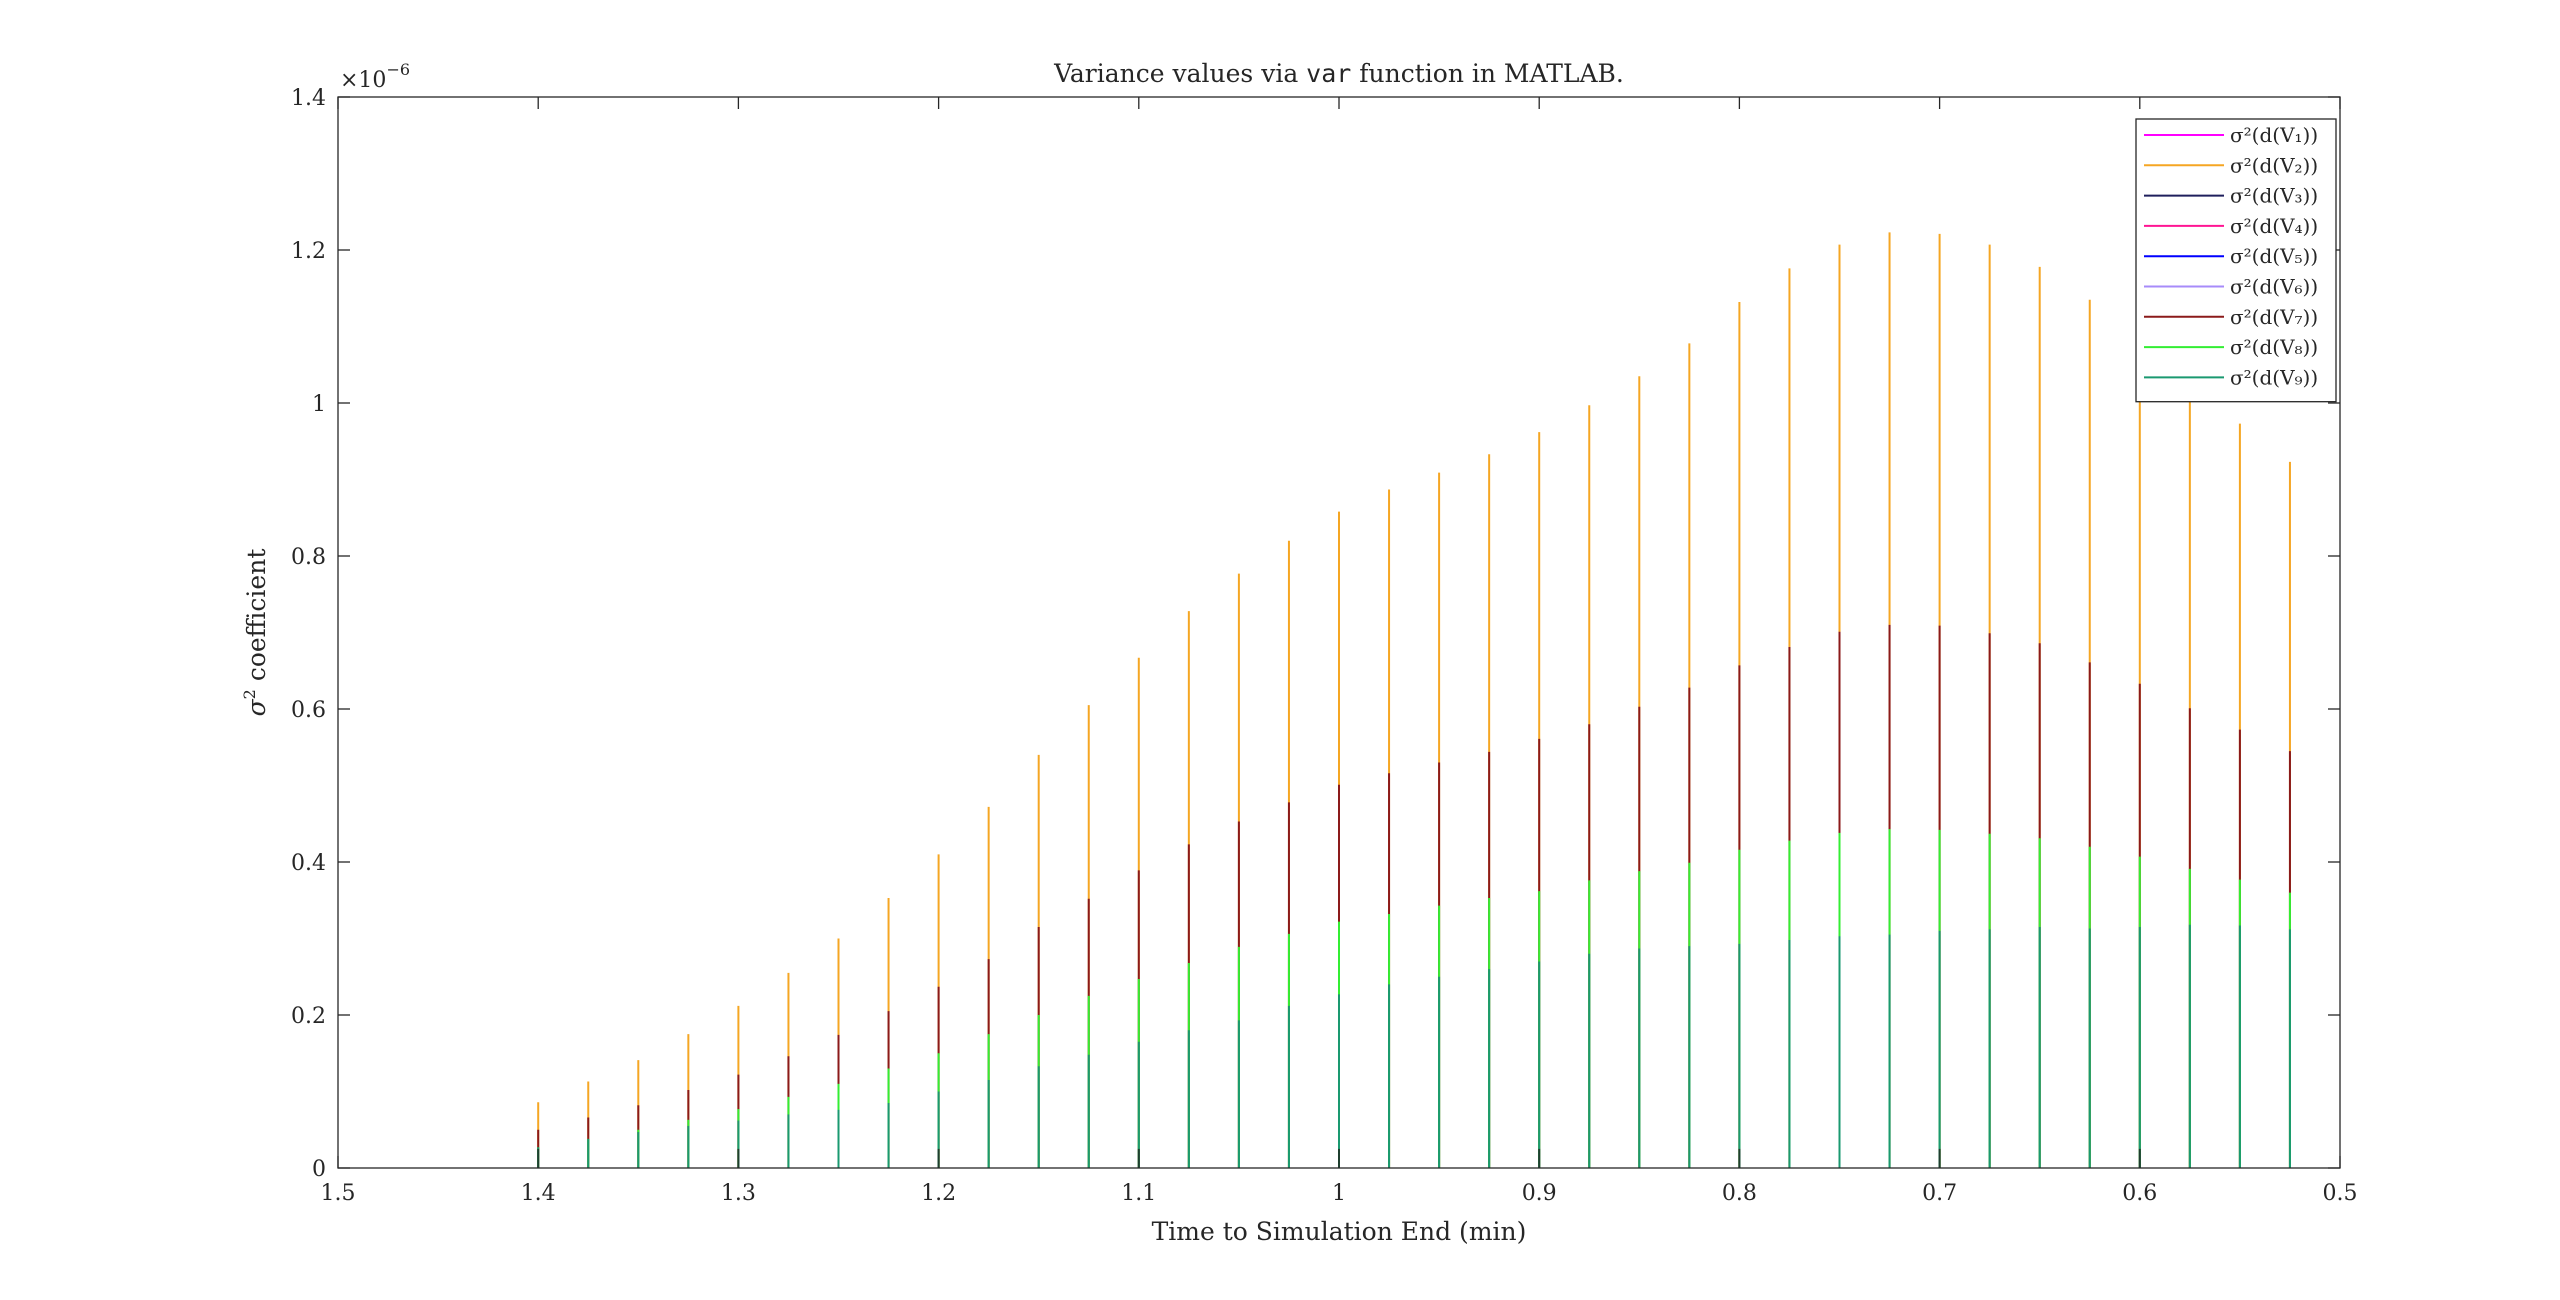  I want to click on x-tick-labels: 1.5 1.4 1.3 1.2 1.1 1 0.9 0.8 0.7 0.6 0.5, so click(1339, 1193).